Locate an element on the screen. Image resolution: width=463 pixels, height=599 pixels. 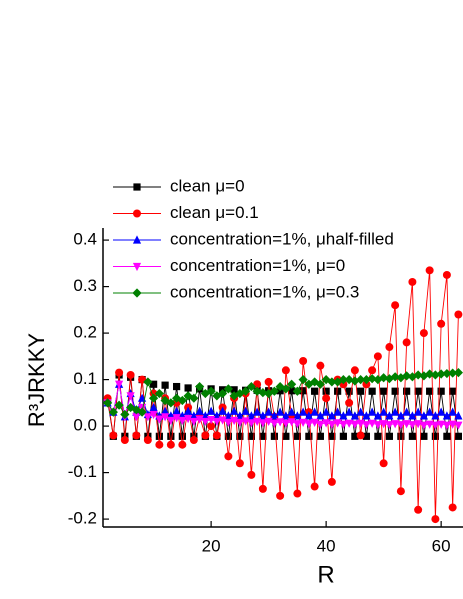
x-tick-label: 60 is located at coordinates (441, 545).